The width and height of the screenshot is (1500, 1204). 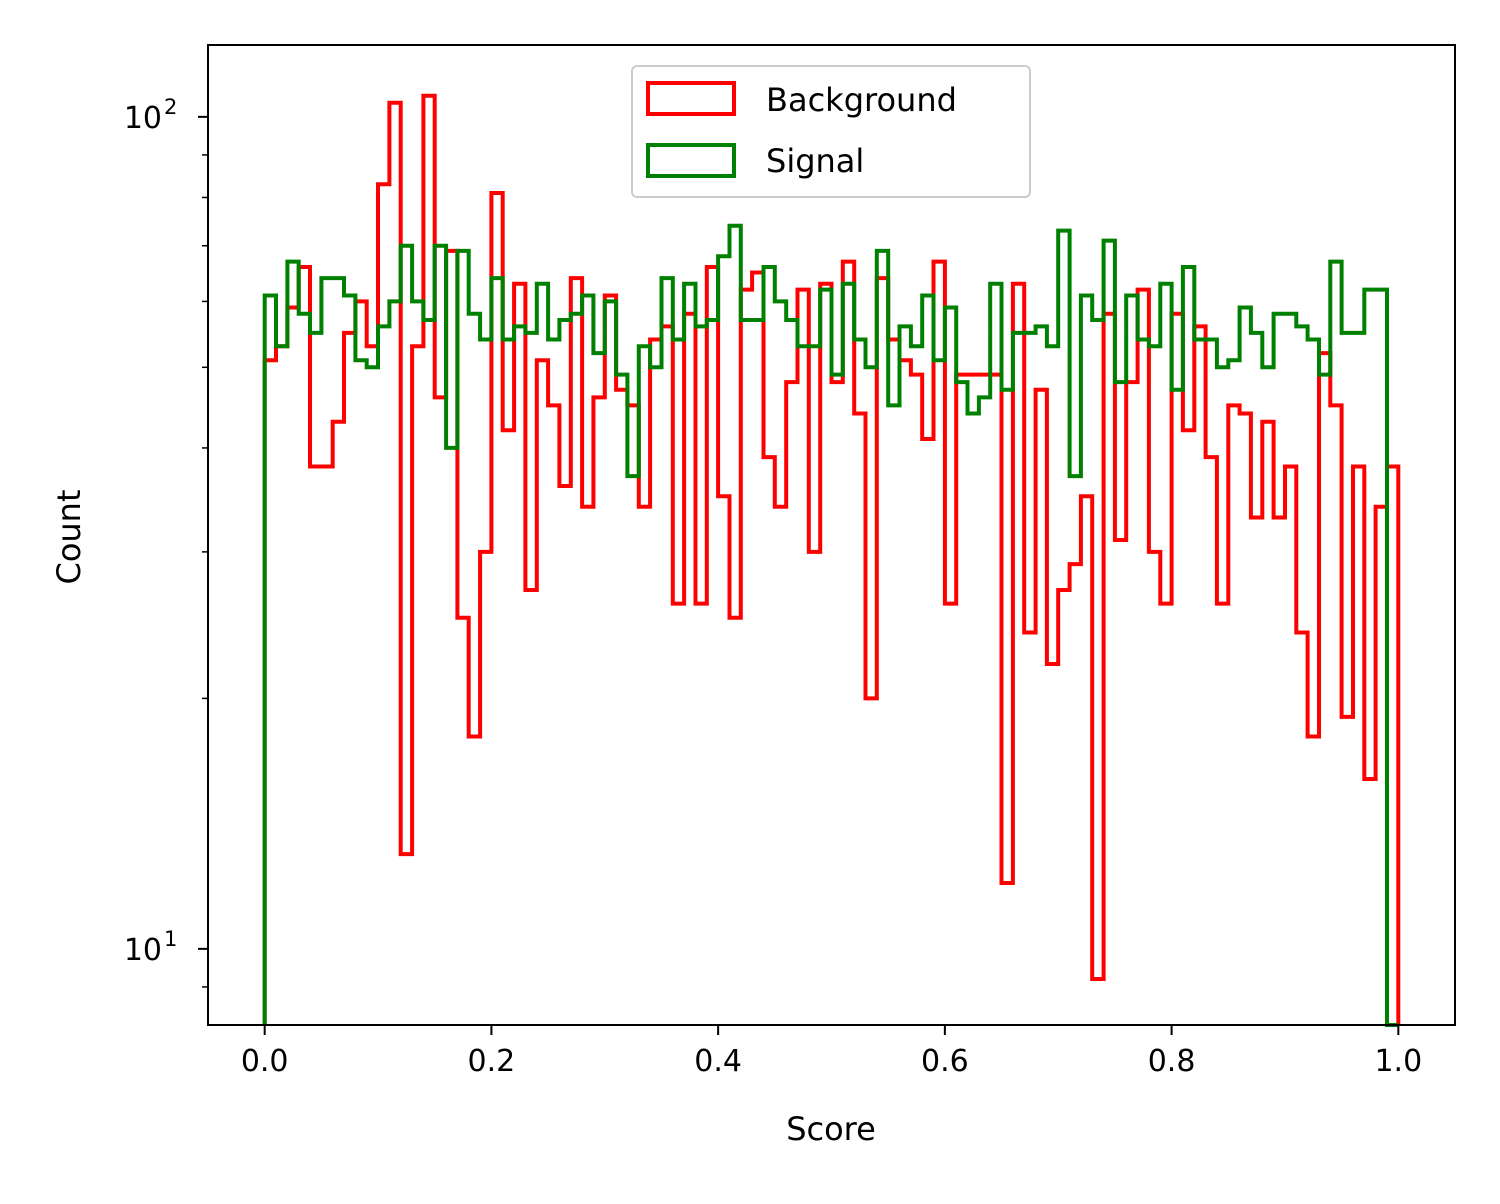 What do you see at coordinates (718, 1061) in the screenshot?
I see `x-tick-label: 0.4` at bounding box center [718, 1061].